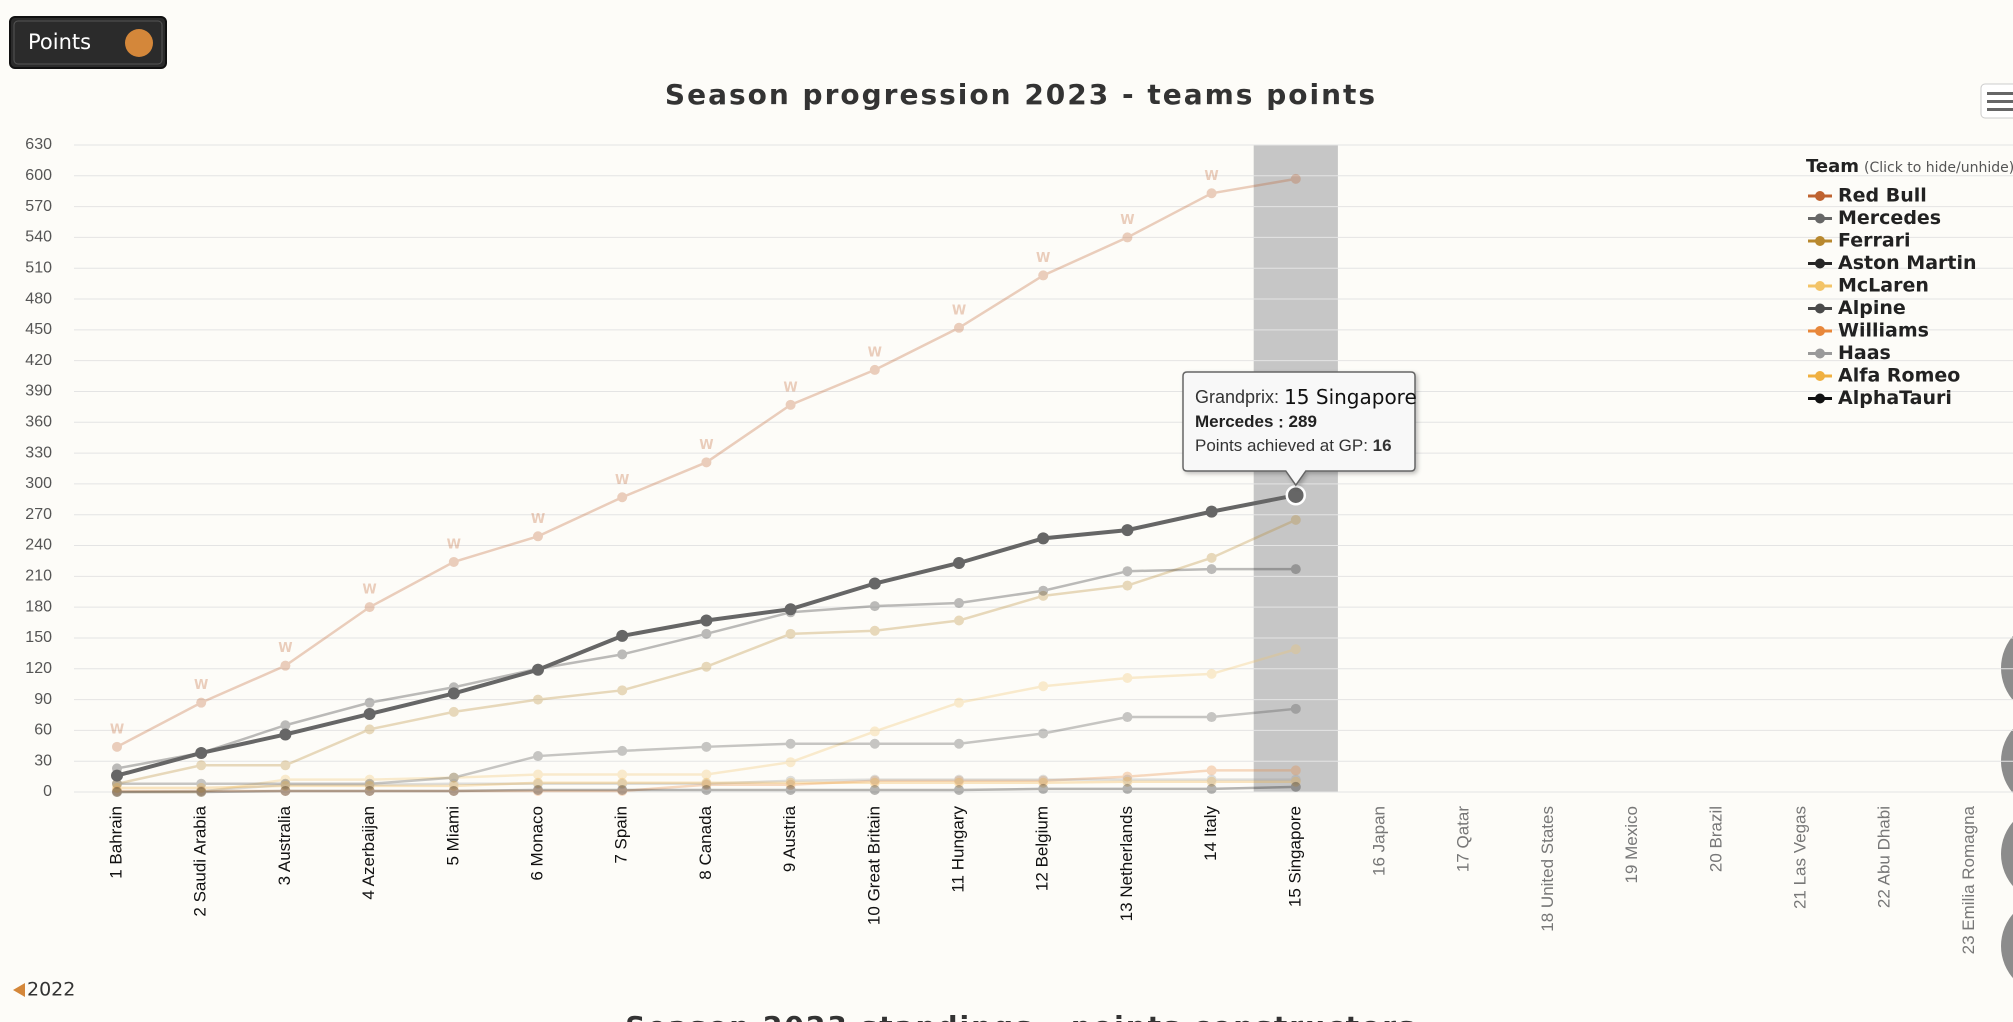 The height and width of the screenshot is (1022, 2013). I want to click on legend-label: Red Bull, so click(1882, 196).